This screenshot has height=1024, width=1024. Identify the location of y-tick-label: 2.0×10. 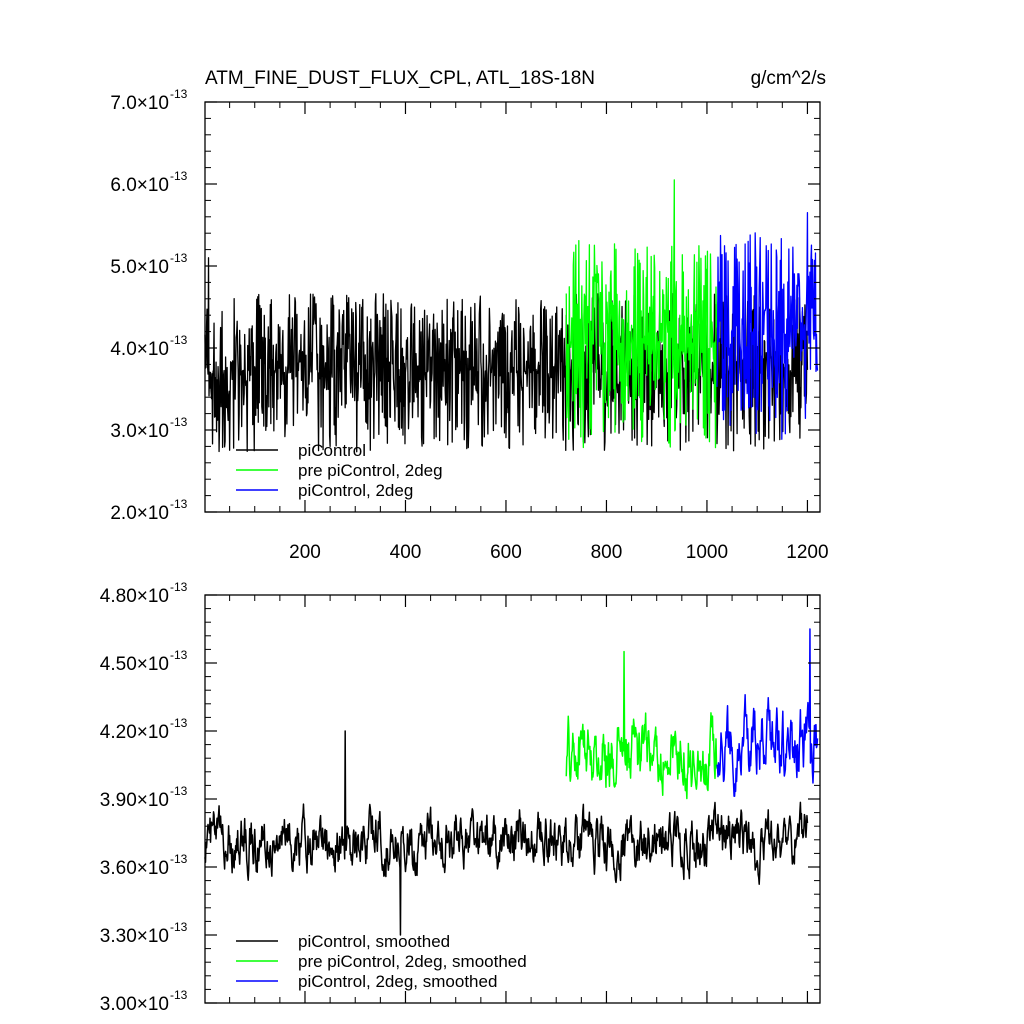
(139, 513).